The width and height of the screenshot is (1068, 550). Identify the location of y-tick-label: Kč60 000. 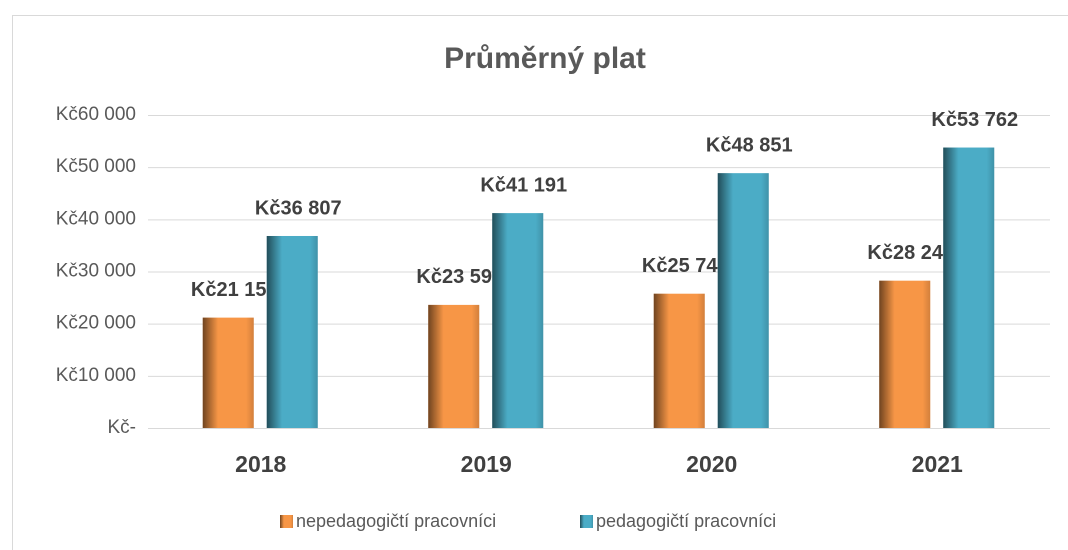
(96, 114).